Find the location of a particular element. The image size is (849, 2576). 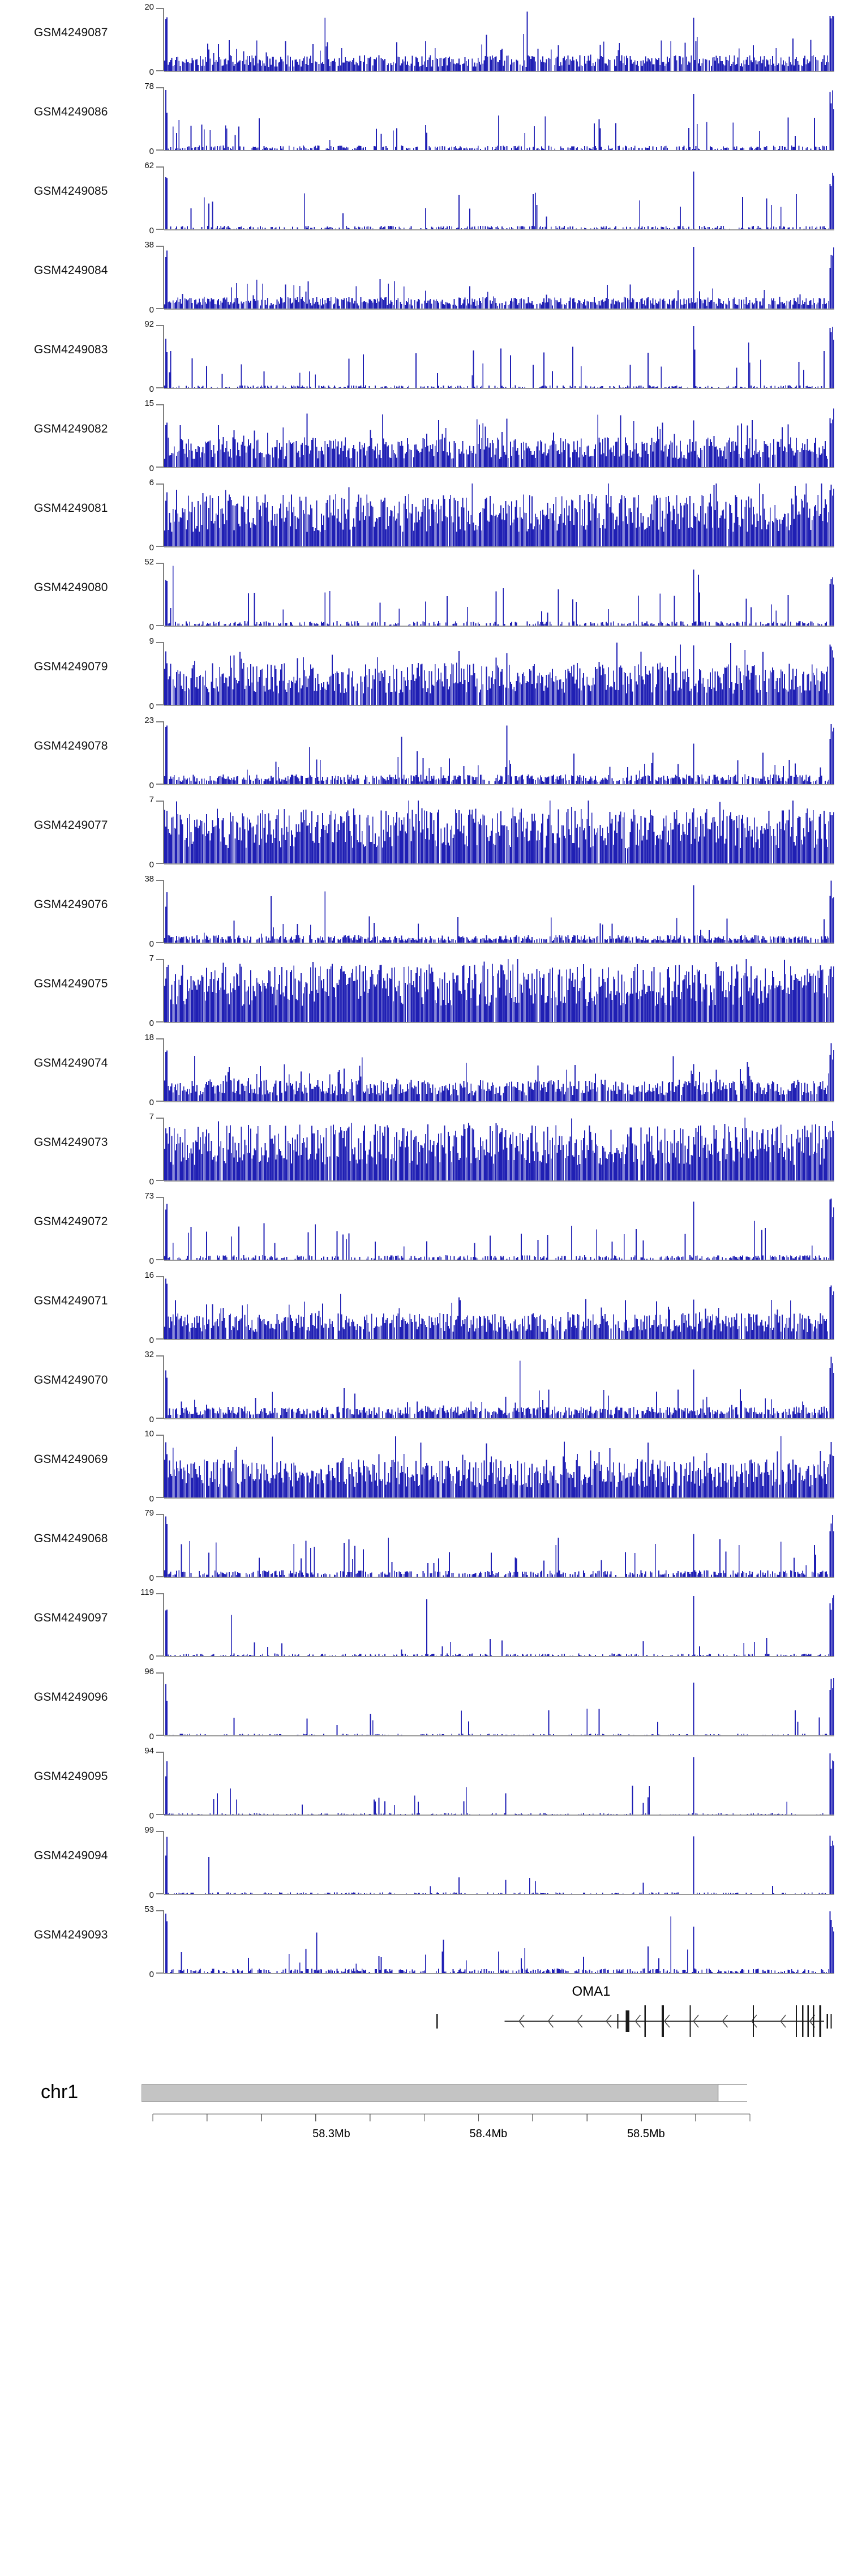

track-y-axis: 20 0 is located at coordinates (154, 39).